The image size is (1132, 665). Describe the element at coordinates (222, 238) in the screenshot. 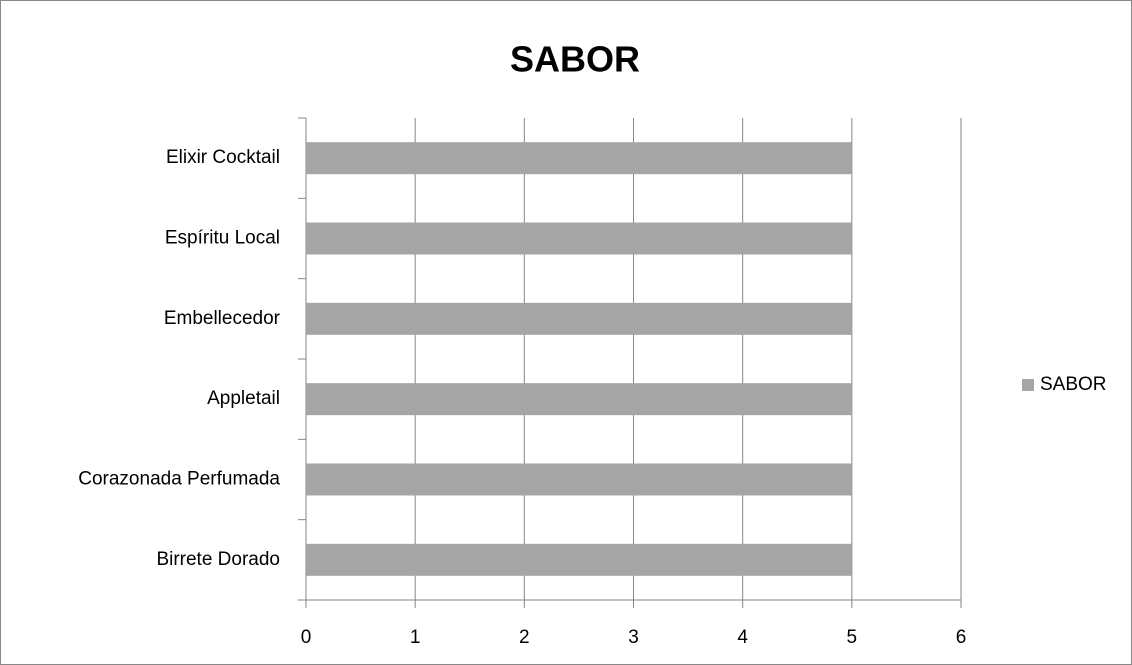

I see `y-tick-label: Espíritu Local` at that location.